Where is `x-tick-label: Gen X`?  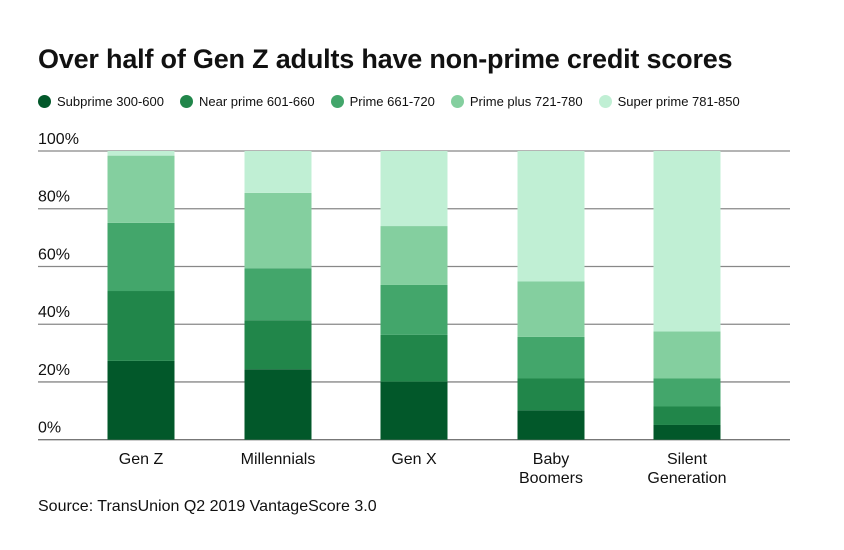
x-tick-label: Gen X is located at coordinates (414, 459).